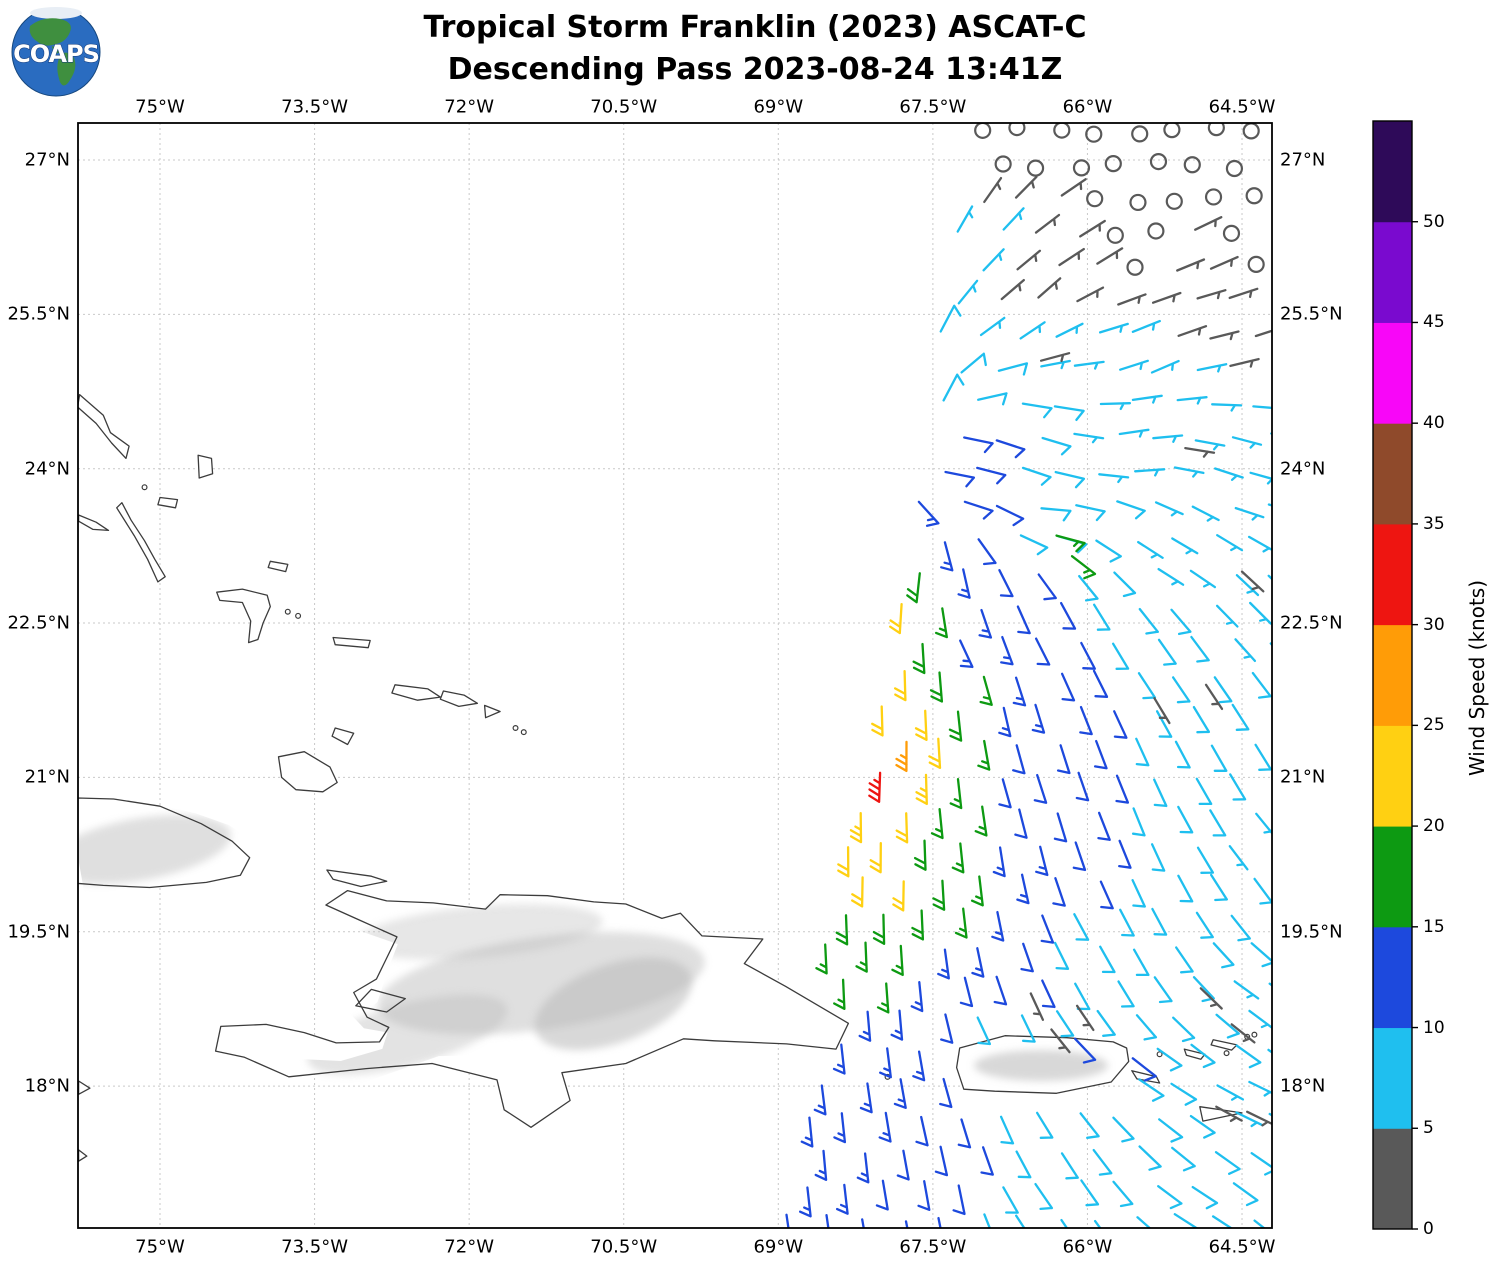 The width and height of the screenshot is (1510, 1264). What do you see at coordinates (38, 314) in the screenshot?
I see `lat-tick-left: 25.5°N` at bounding box center [38, 314].